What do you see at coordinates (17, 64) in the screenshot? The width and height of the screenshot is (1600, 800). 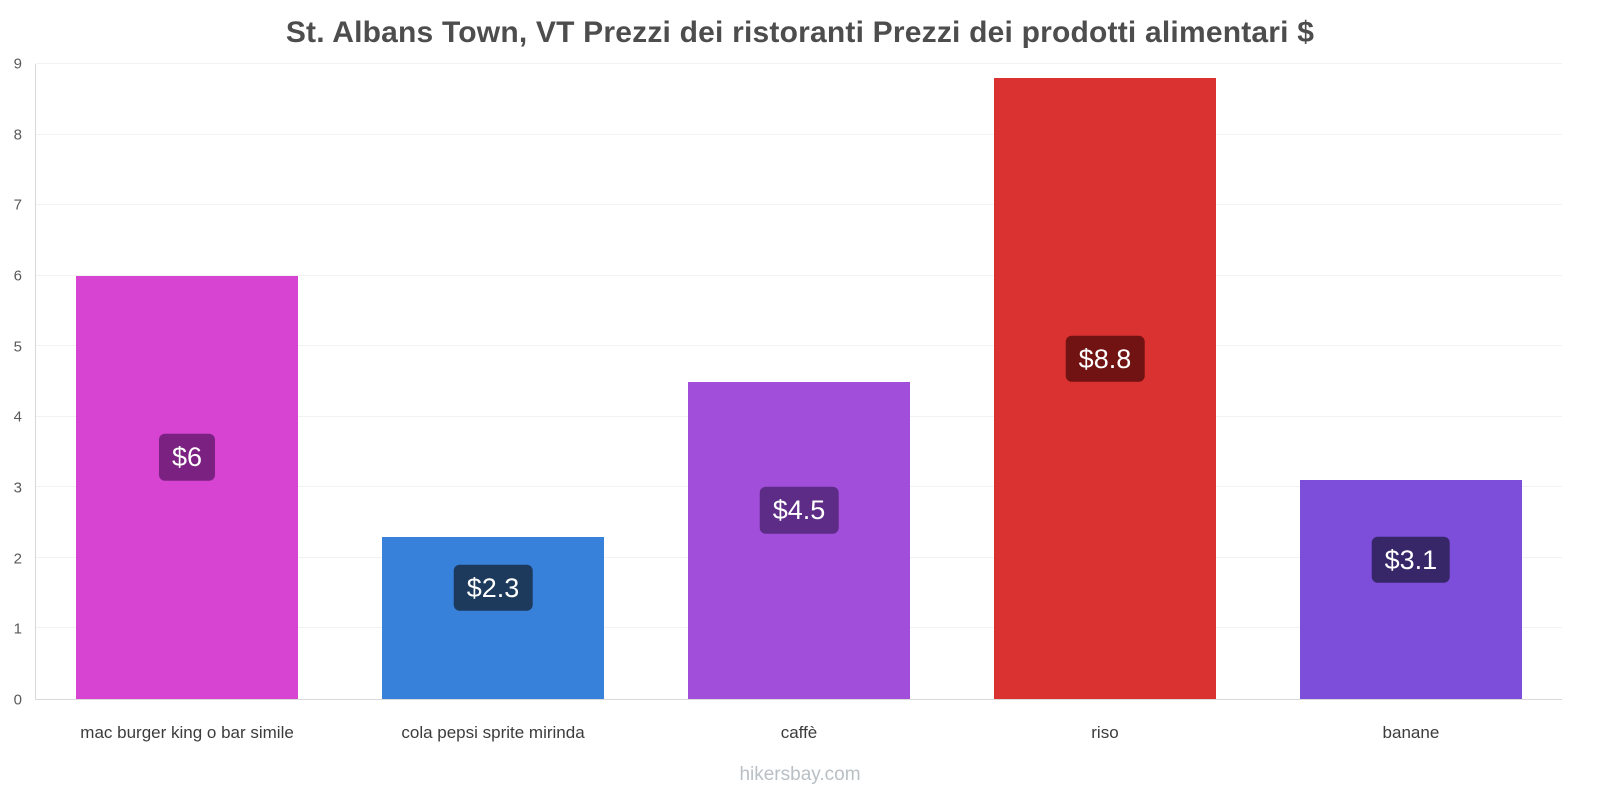 I see `y-tick-label: 9` at bounding box center [17, 64].